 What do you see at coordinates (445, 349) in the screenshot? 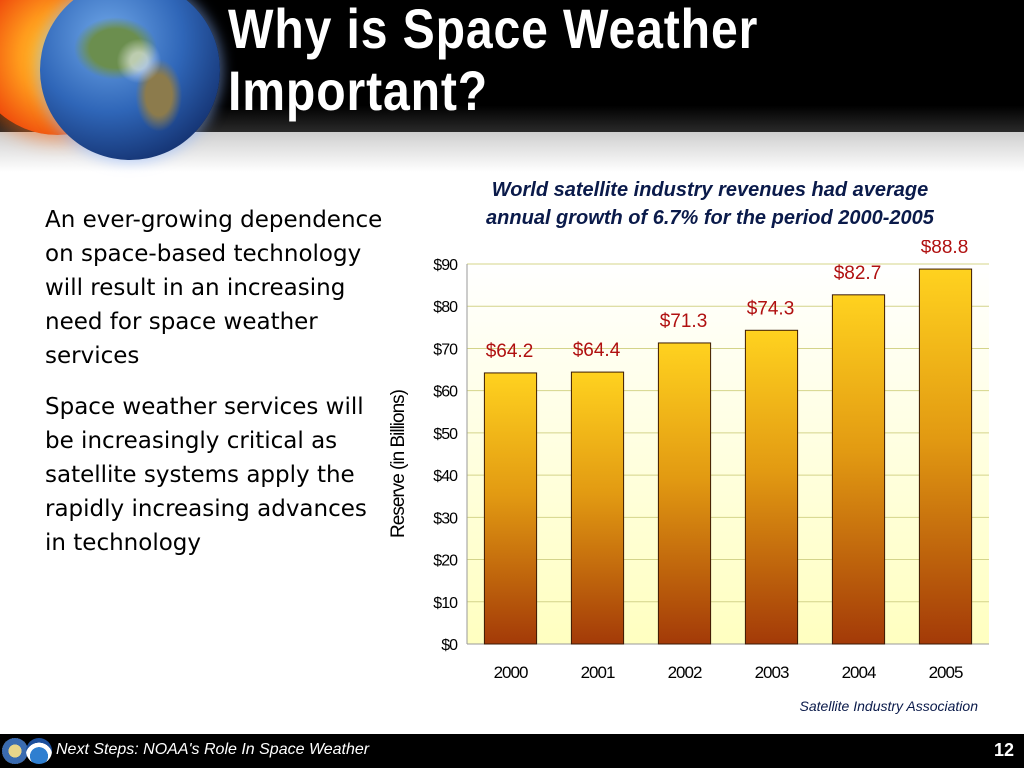
I see `y-tick-label: $70` at bounding box center [445, 349].